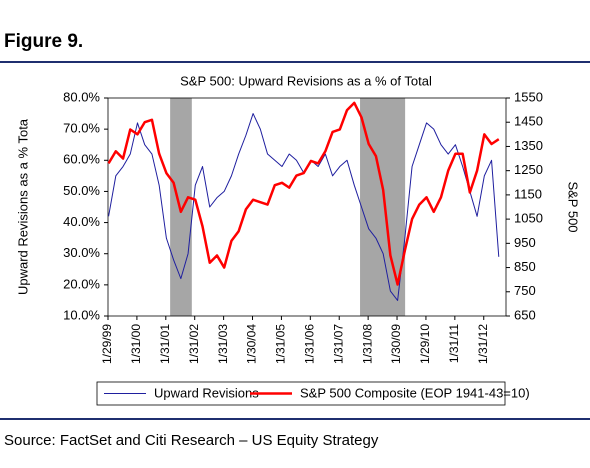 This screenshot has width=590, height=468. What do you see at coordinates (81, 190) in the screenshot?
I see `y-tick-label: 50.0%` at bounding box center [81, 190].